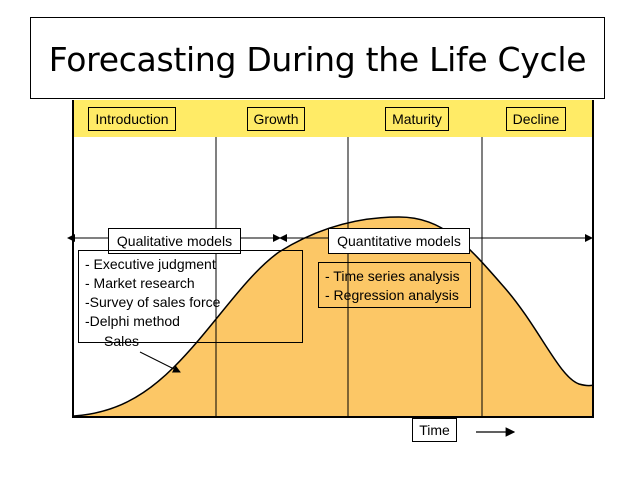 The image size is (638, 479). What do you see at coordinates (392, 276) in the screenshot?
I see `quantitative-method: - Time series analysis` at bounding box center [392, 276].